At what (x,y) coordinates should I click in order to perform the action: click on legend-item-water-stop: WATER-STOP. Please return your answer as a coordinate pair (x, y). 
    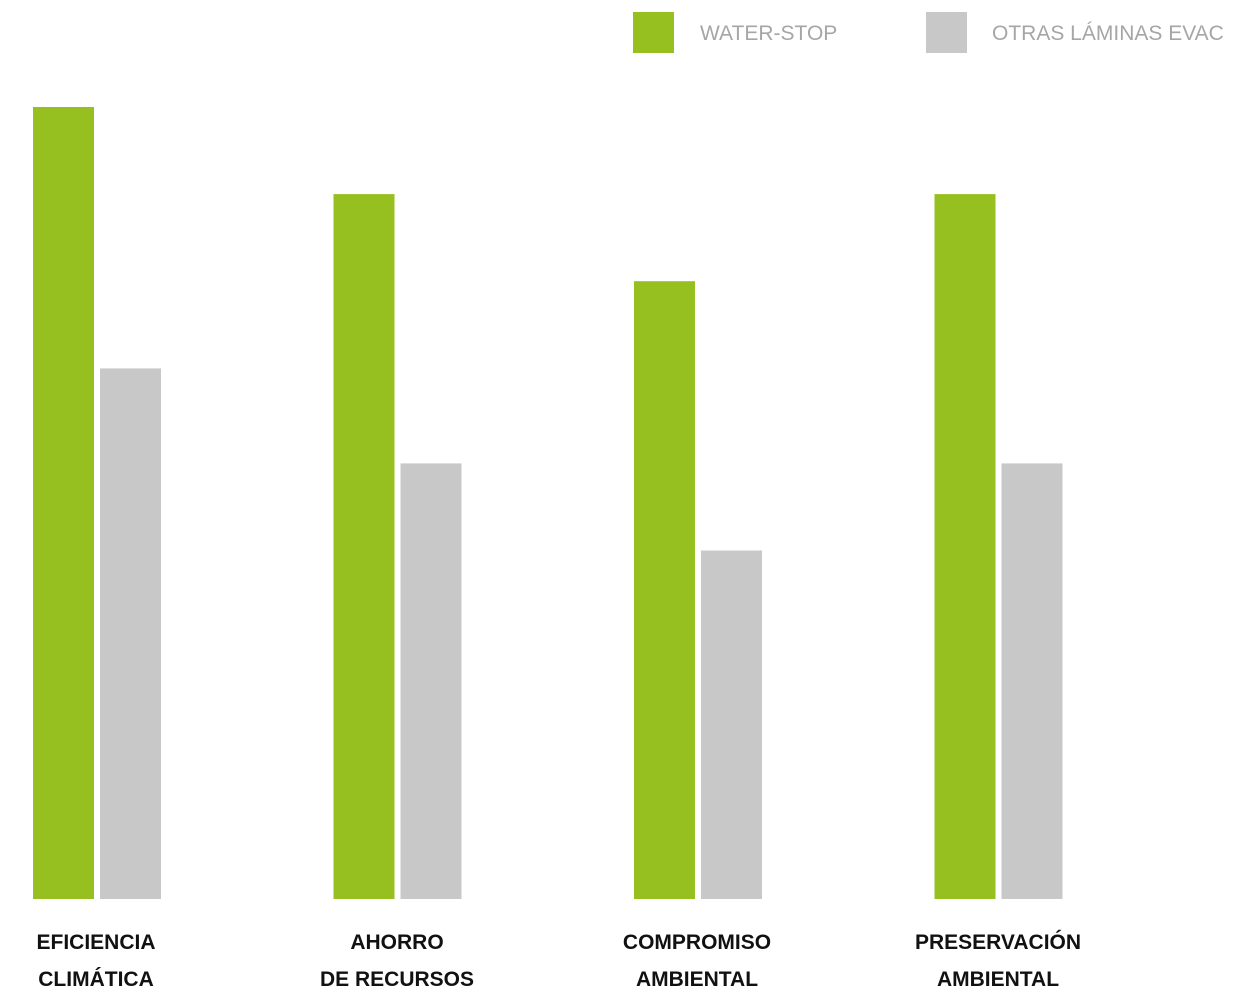
    Looking at the image, I should click on (735, 32).